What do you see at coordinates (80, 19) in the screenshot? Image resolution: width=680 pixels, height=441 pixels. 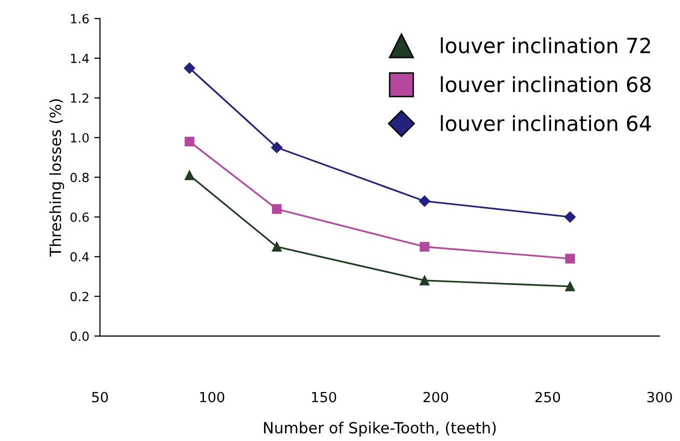 I see `y-tick-label: 1.6` at bounding box center [80, 19].